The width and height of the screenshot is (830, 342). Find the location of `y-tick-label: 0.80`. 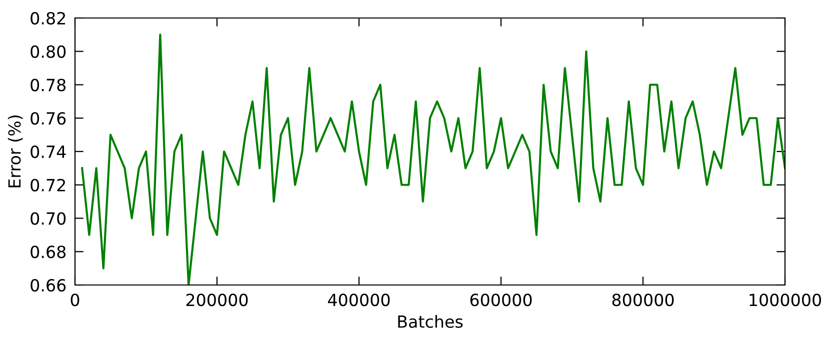

y-tick-label: 0.80 is located at coordinates (48, 51).